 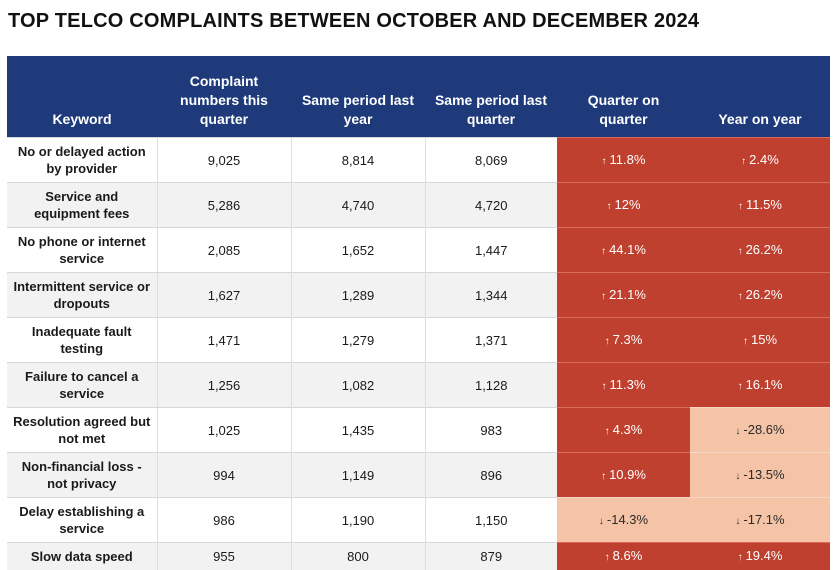 I want to click on column-header-quarter-on-quarter: Quarter on quarter, so click(x=623, y=97).